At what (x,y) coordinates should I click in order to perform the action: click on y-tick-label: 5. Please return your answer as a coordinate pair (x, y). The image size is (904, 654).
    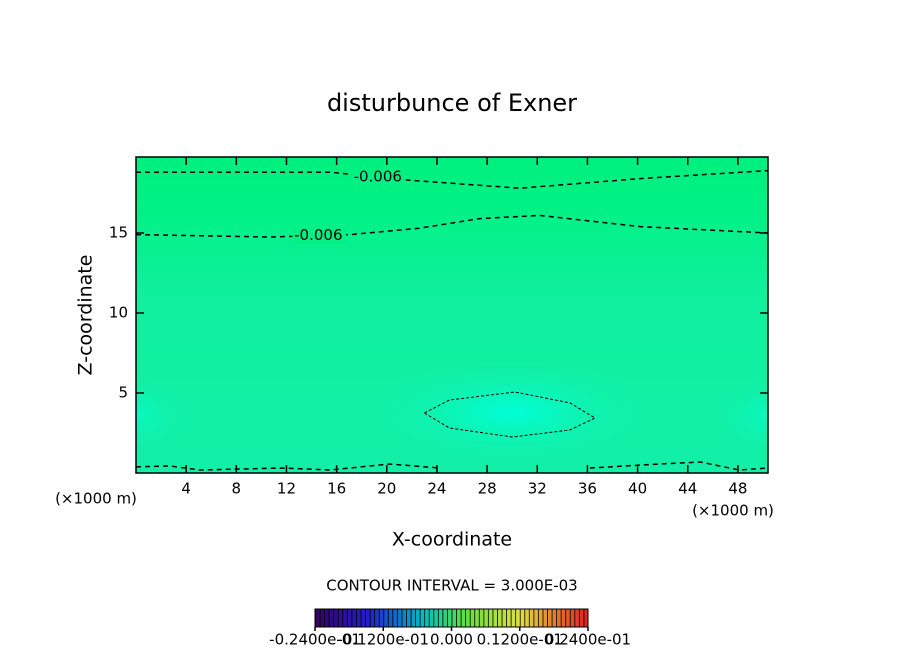
    Looking at the image, I should click on (123, 393).